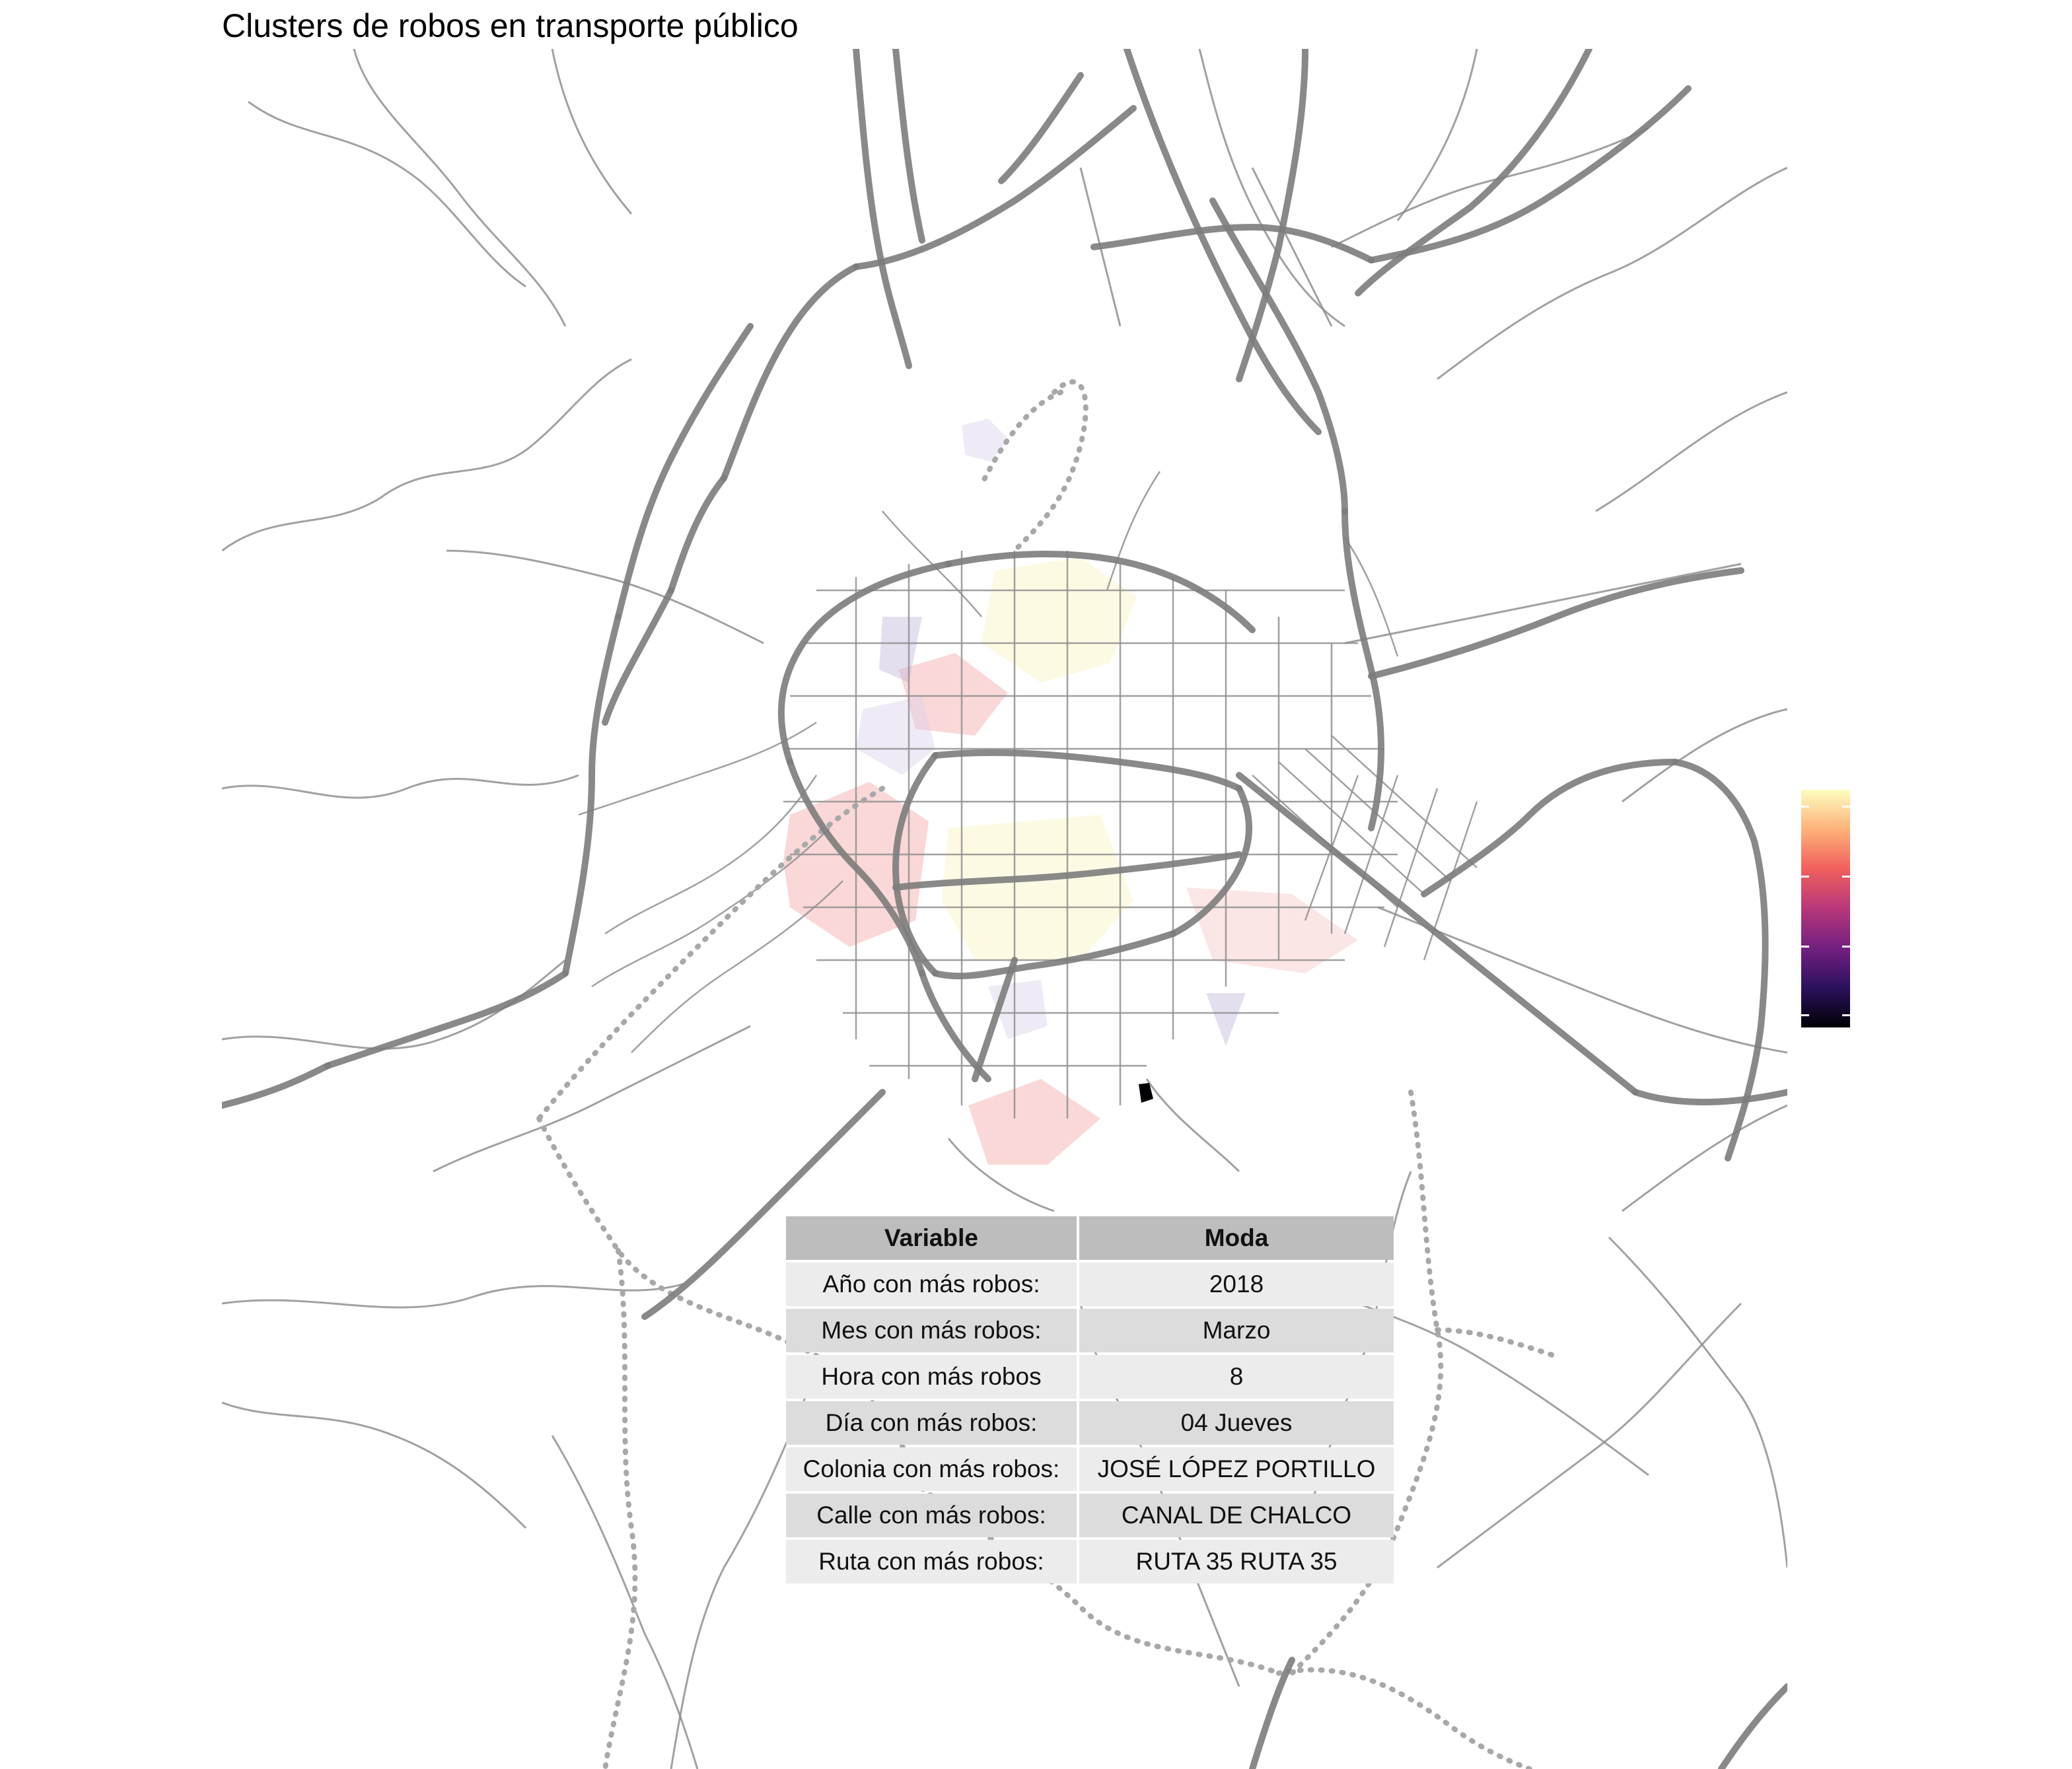  Describe the element at coordinates (931, 1423) in the screenshot. I see `table-cell-variable: Día con más robos:` at that location.